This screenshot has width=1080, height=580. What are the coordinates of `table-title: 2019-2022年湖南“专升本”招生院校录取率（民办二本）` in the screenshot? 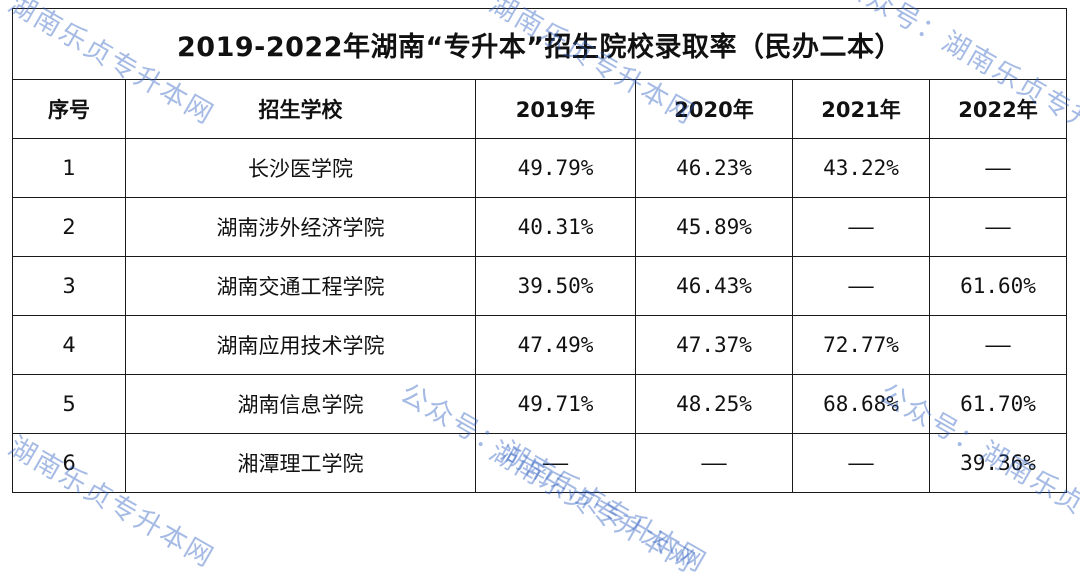 It's located at (540, 44).